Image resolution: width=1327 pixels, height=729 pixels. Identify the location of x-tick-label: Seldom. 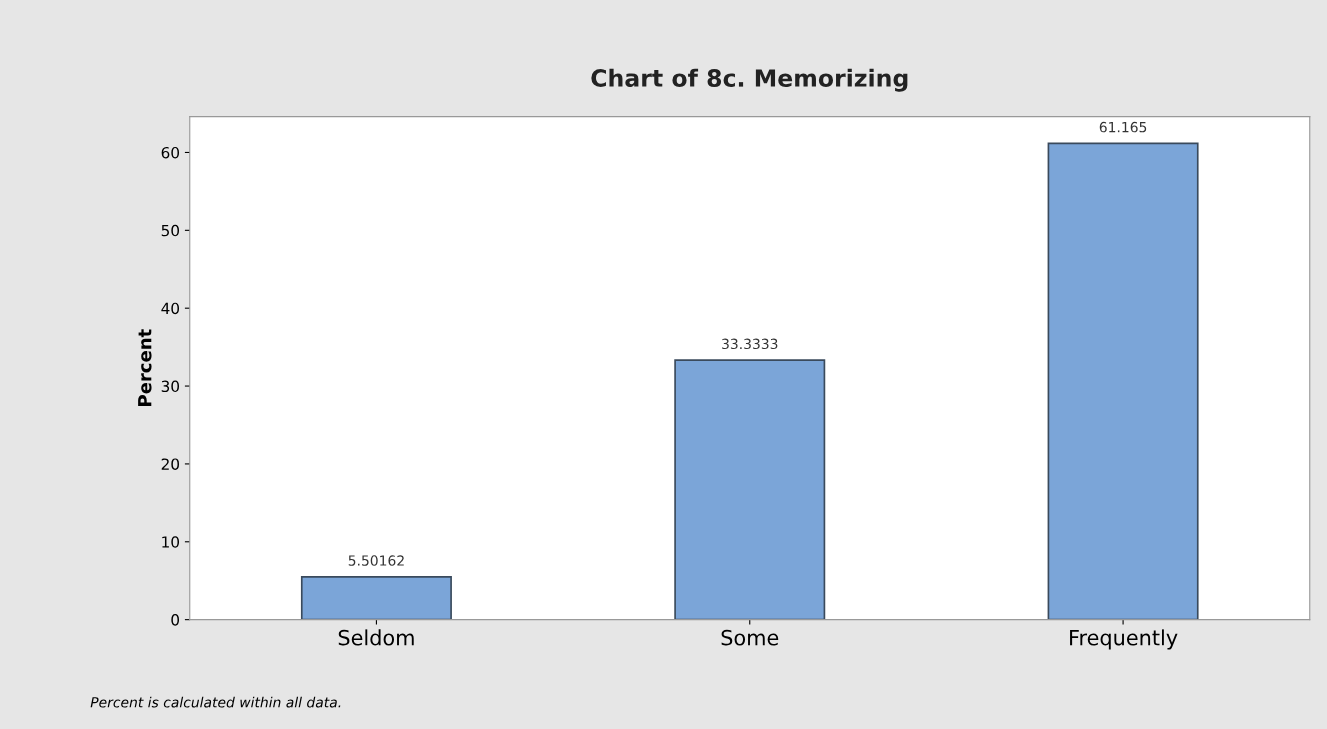
(376, 637).